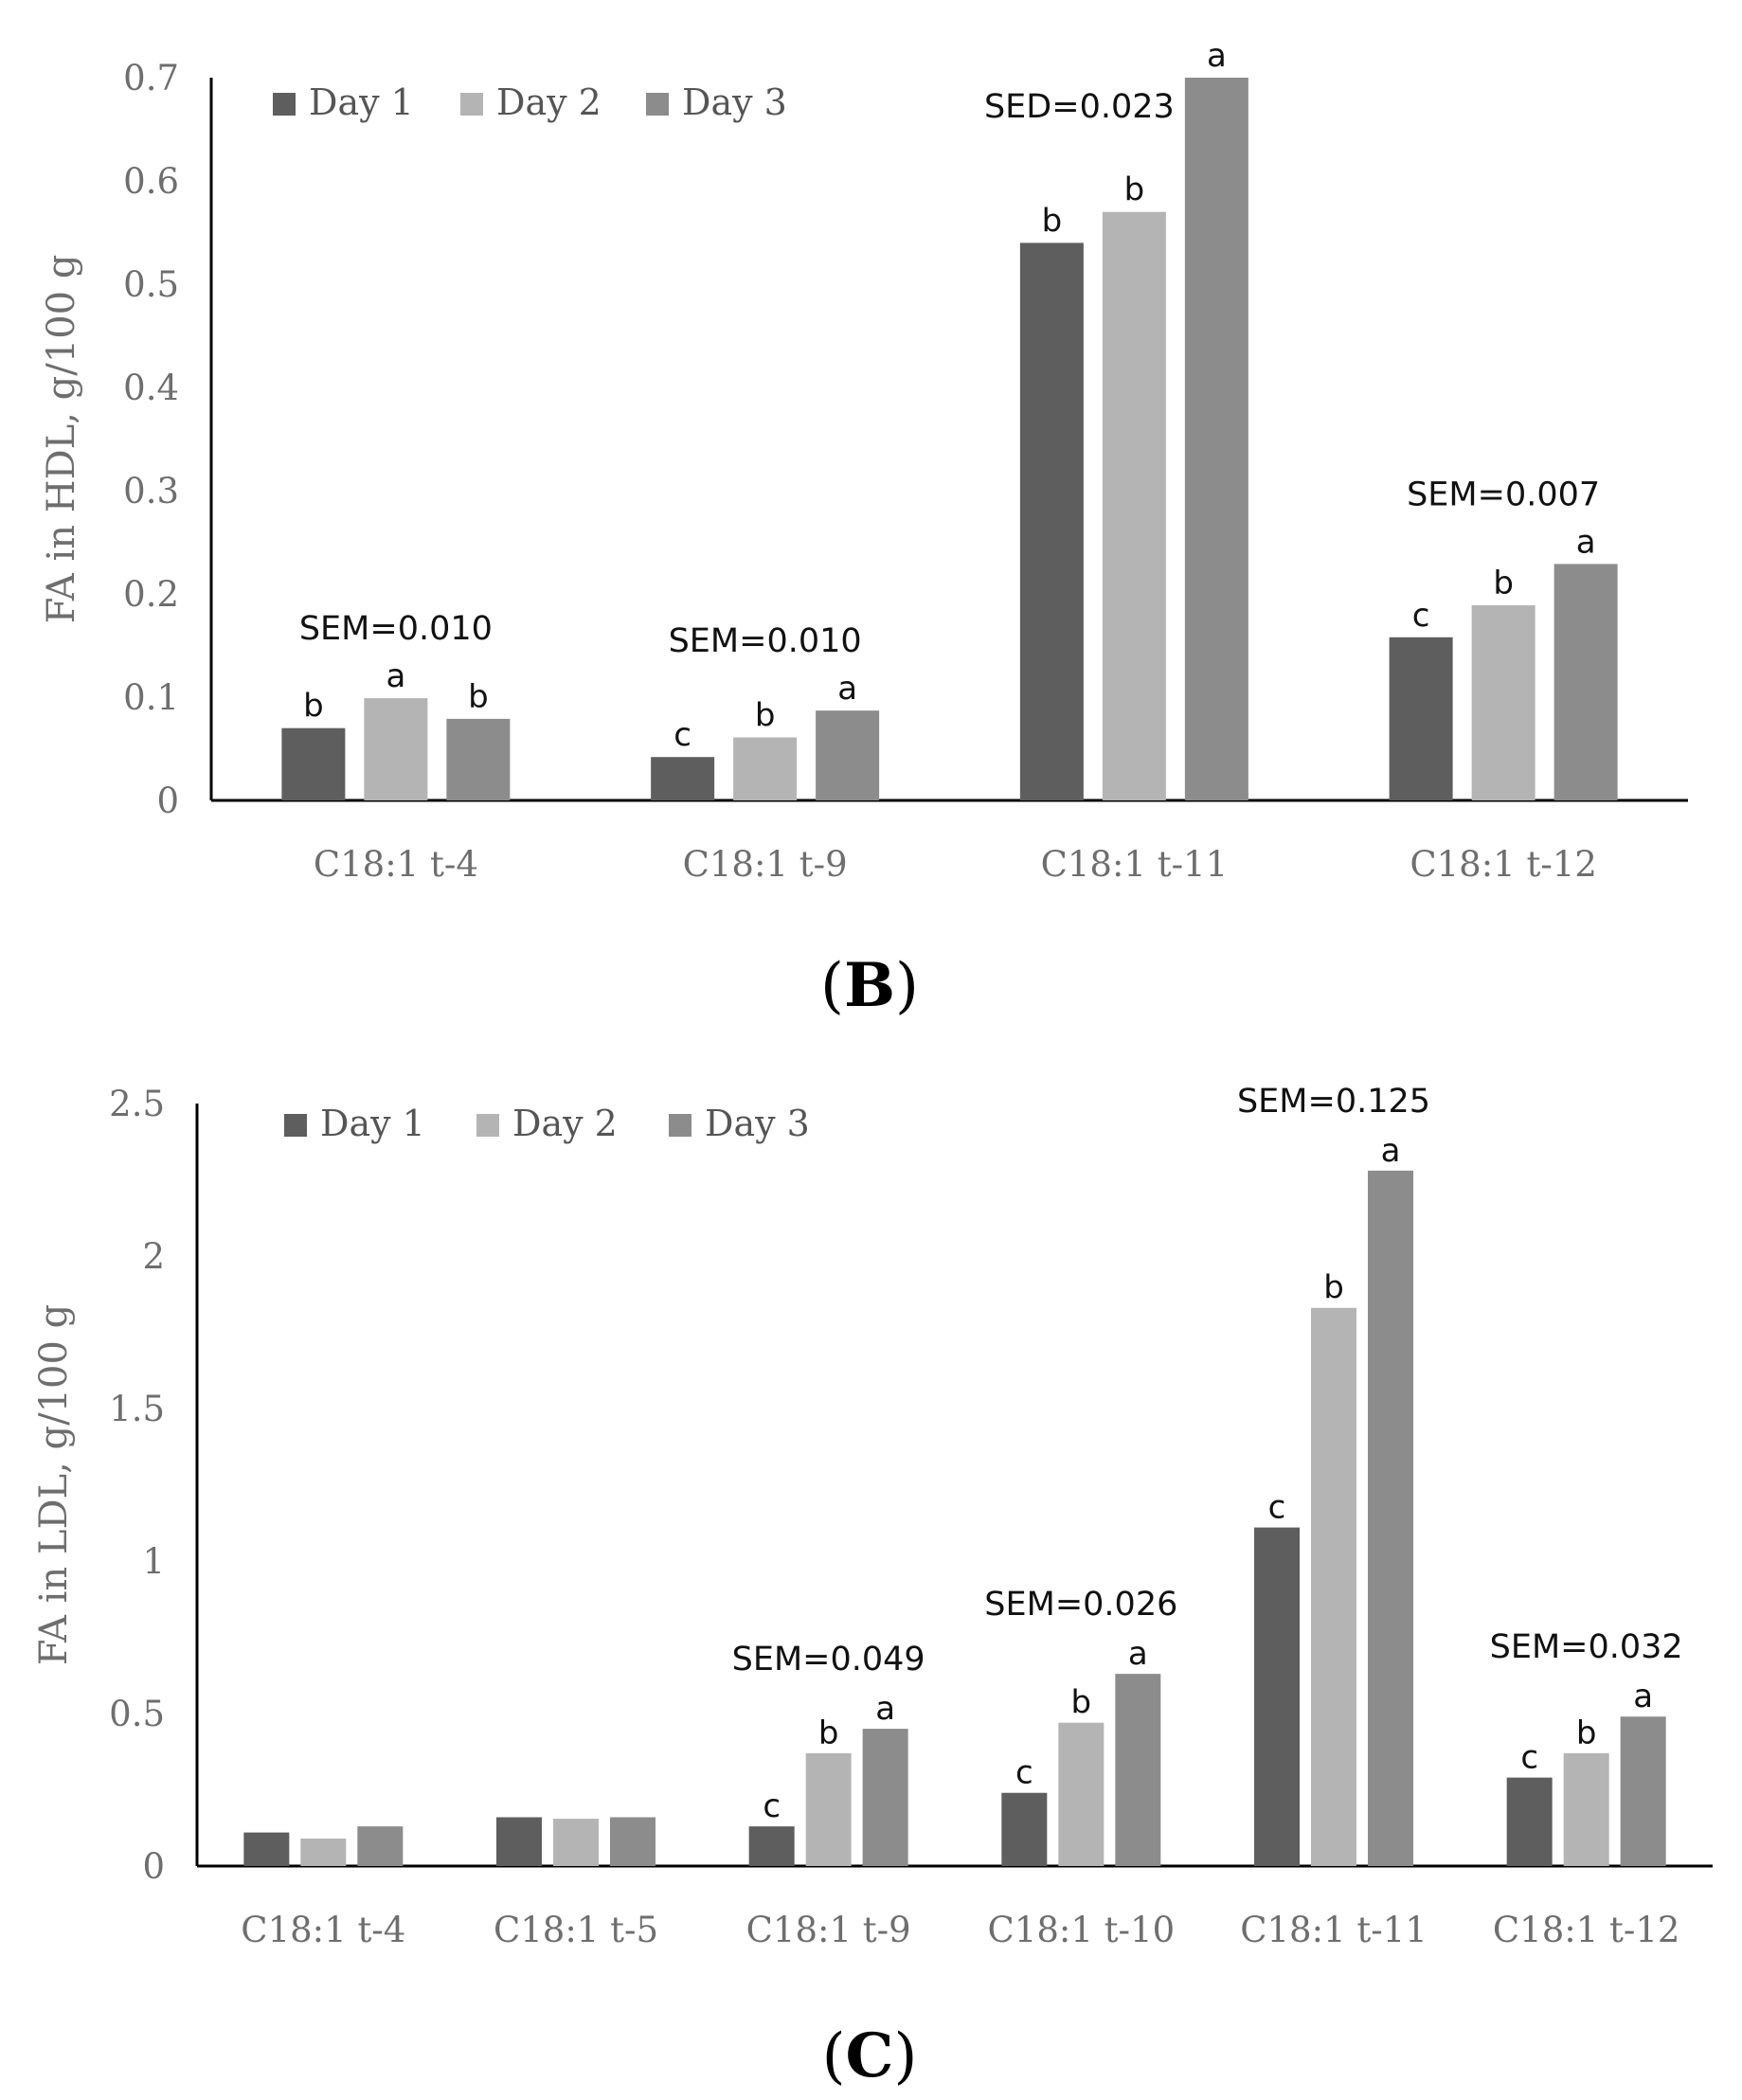  I want to click on sem-annotation: SEM=0.032, so click(1587, 1647).